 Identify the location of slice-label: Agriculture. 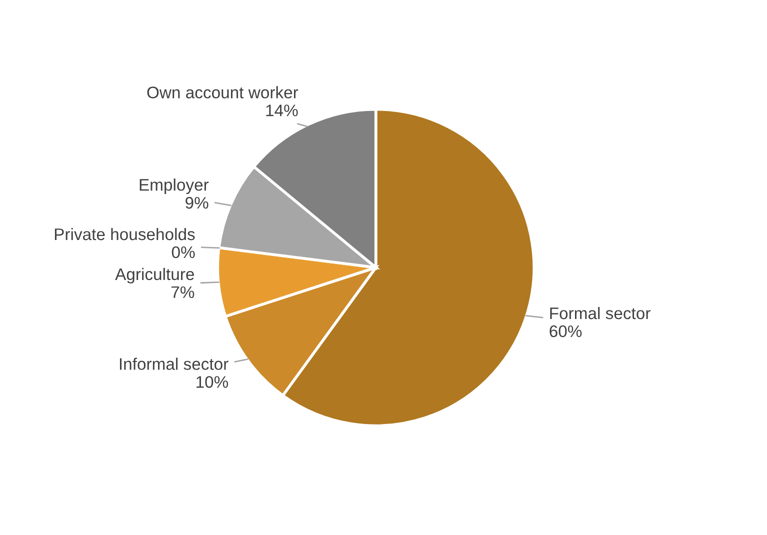
(154, 276).